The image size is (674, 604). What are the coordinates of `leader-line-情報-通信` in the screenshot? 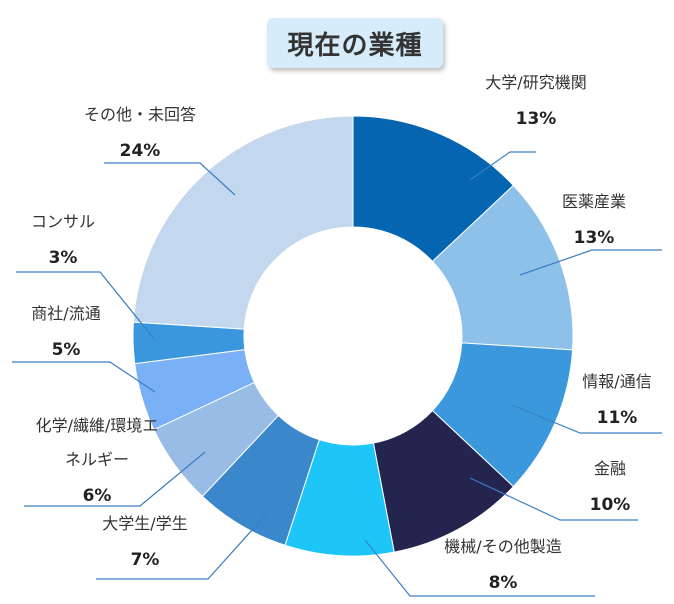 It's located at (586, 419).